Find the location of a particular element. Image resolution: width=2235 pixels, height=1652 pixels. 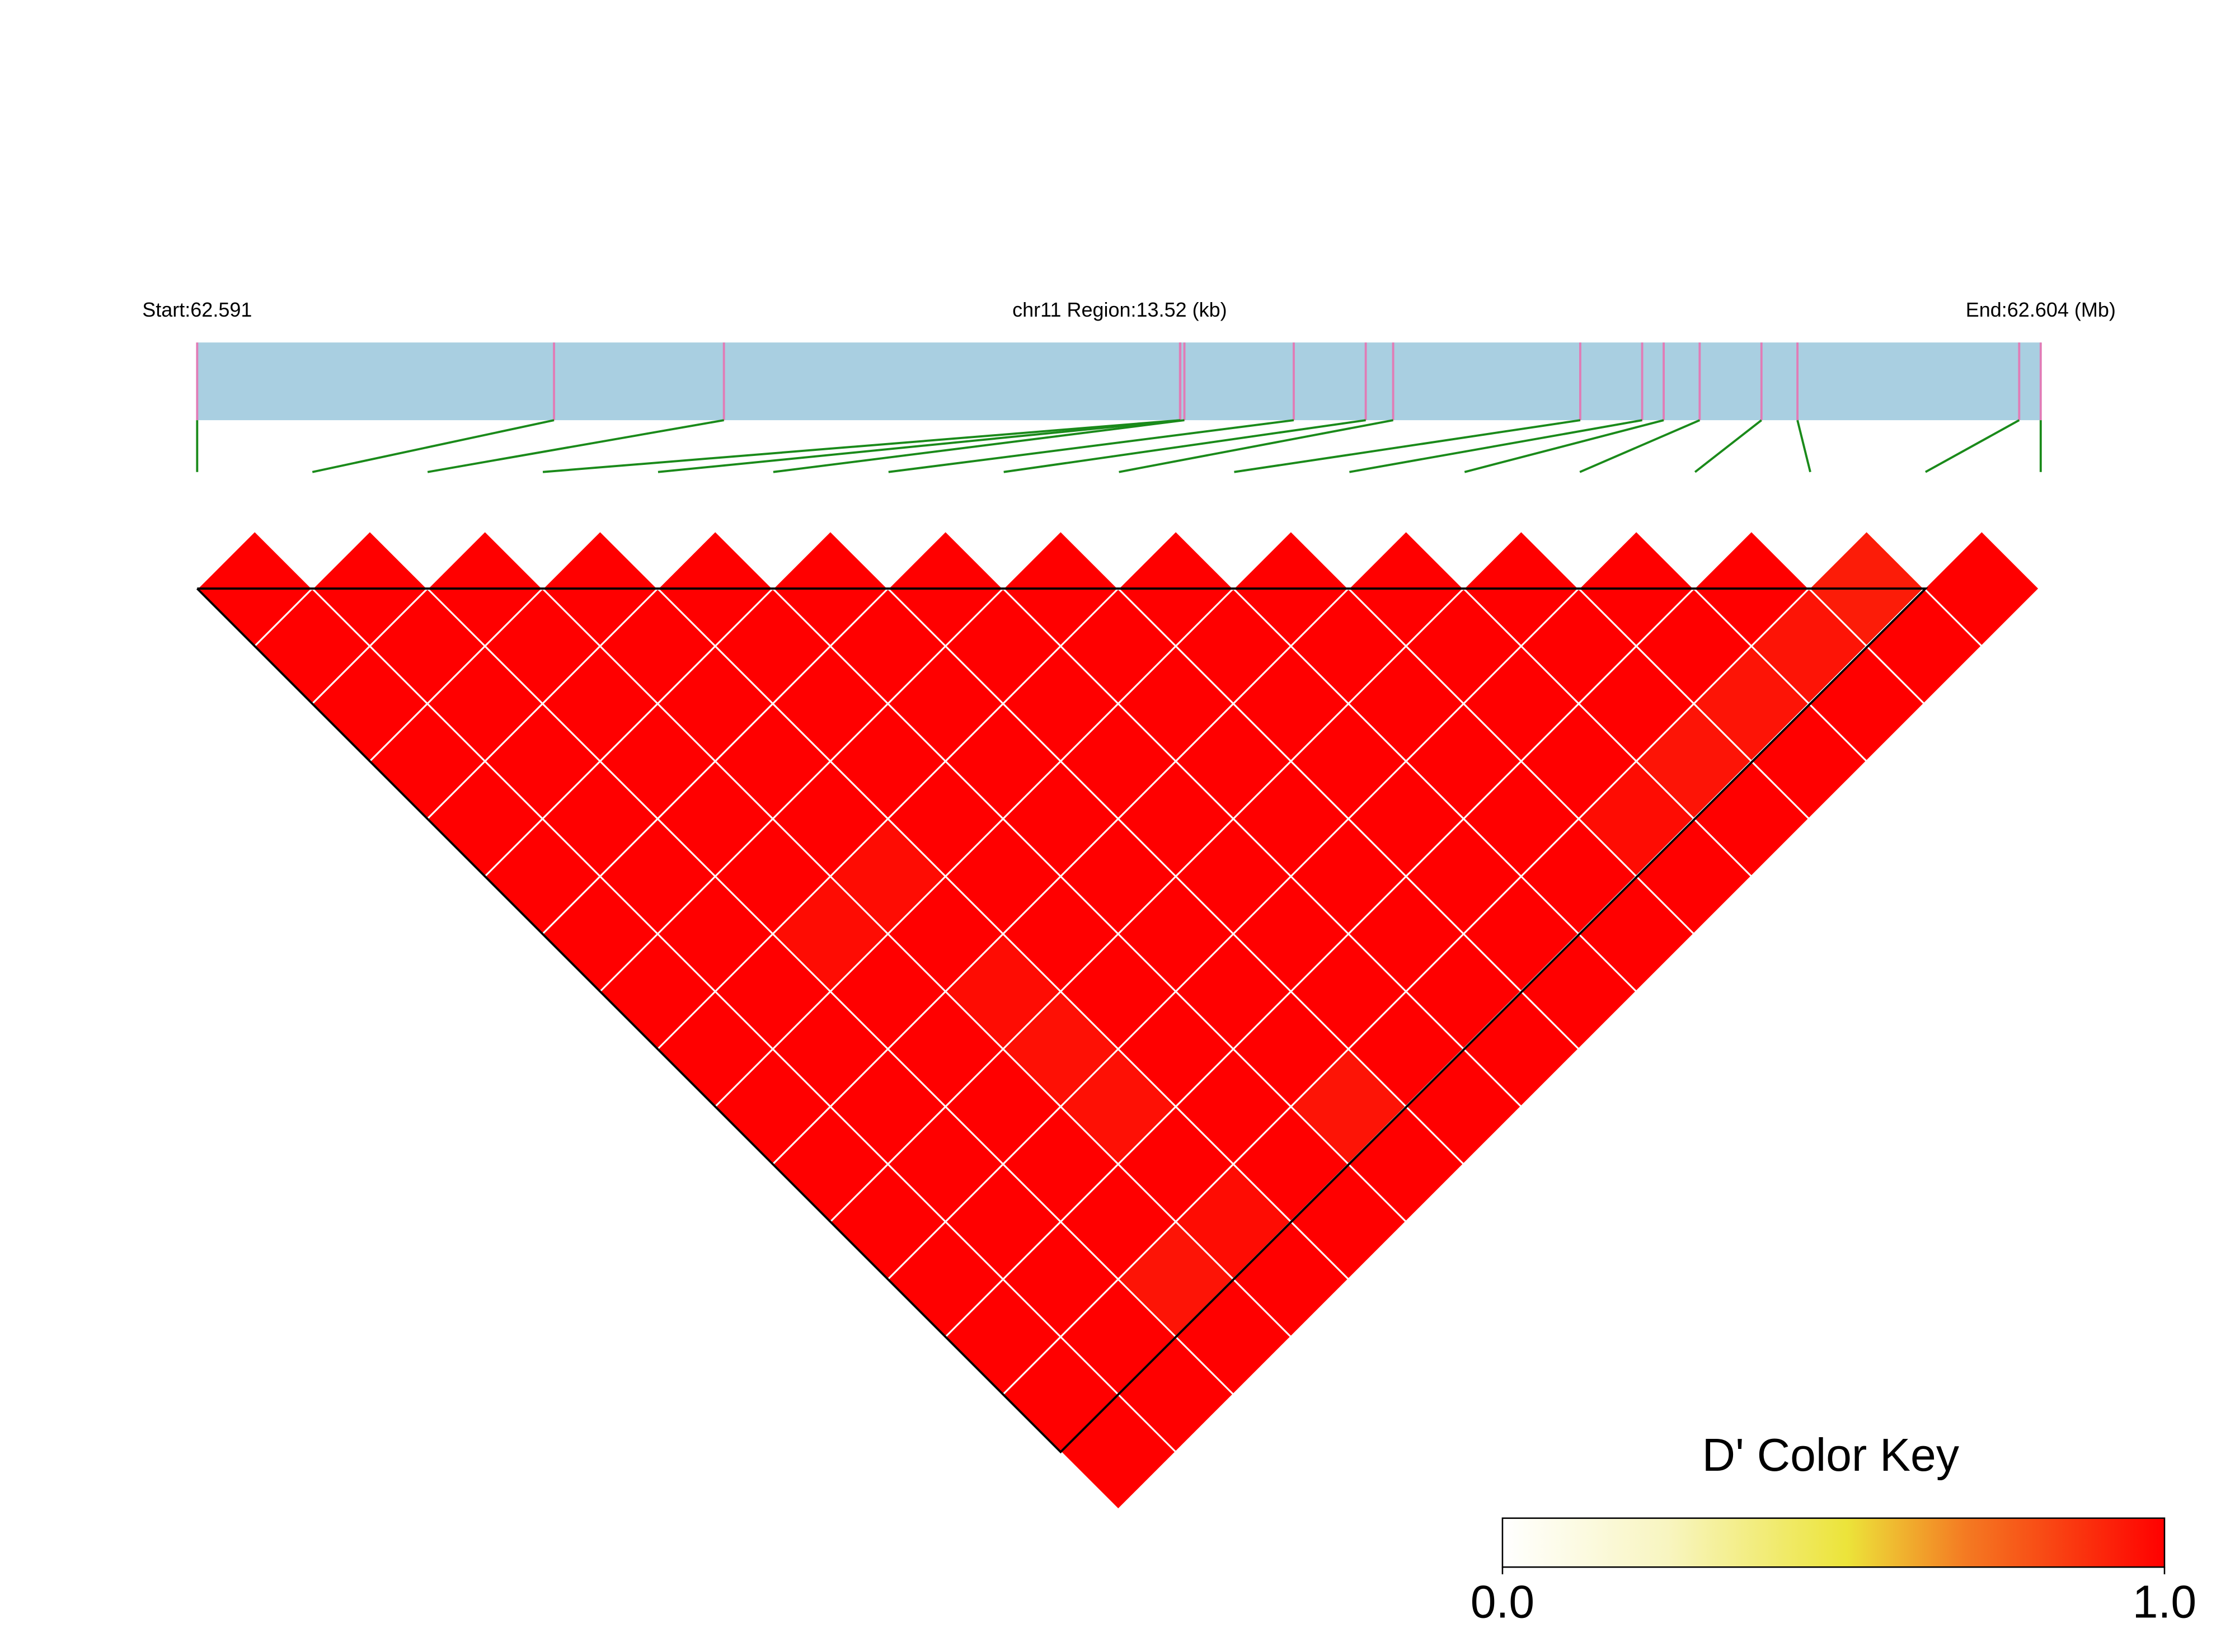

end-label: End:62.604 (Mb) is located at coordinates (2041, 310).